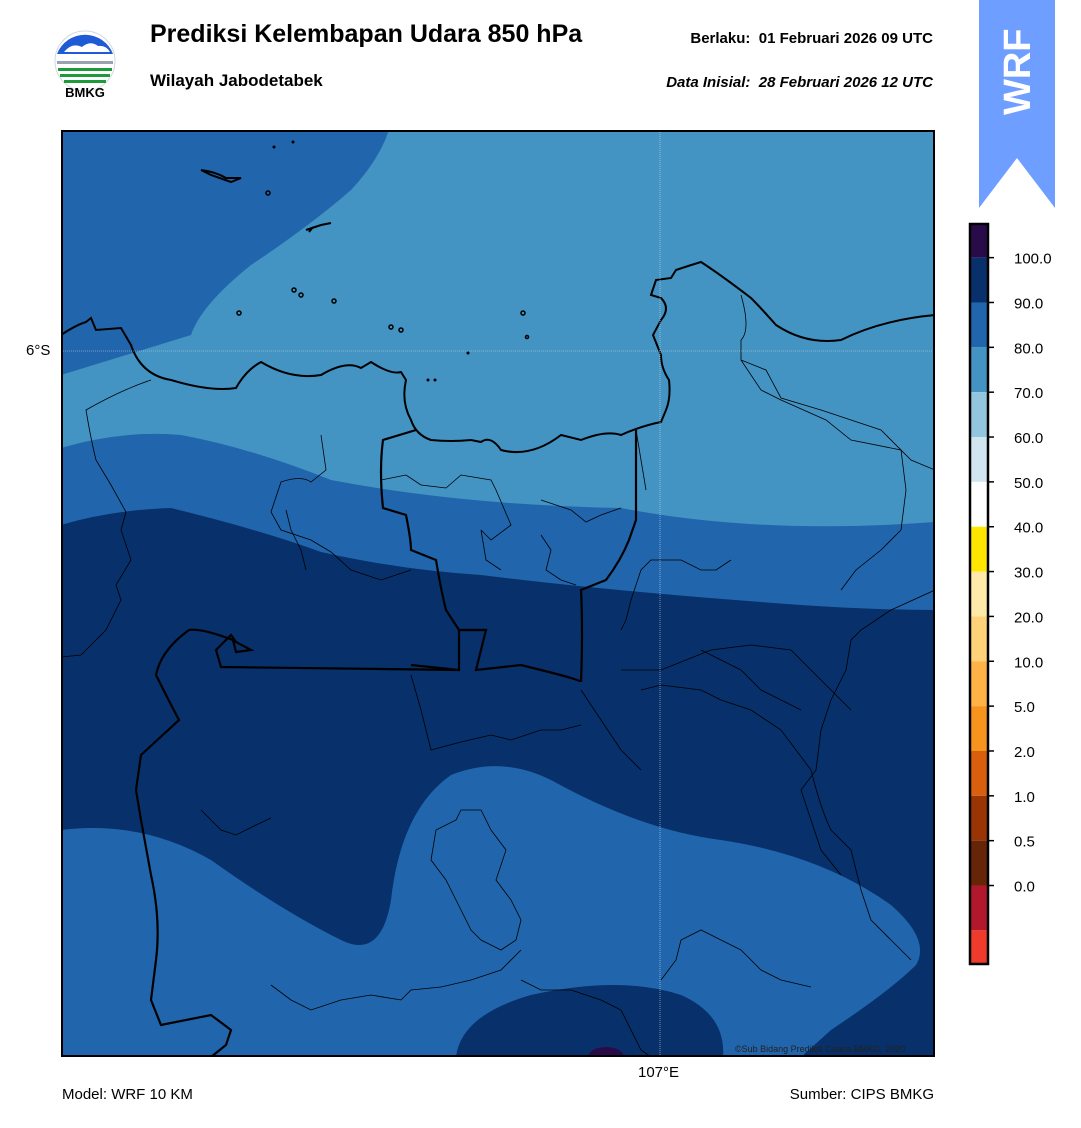 The height and width of the screenshot is (1128, 1081). I want to click on colorbar-label: 70.0, so click(1028, 393).